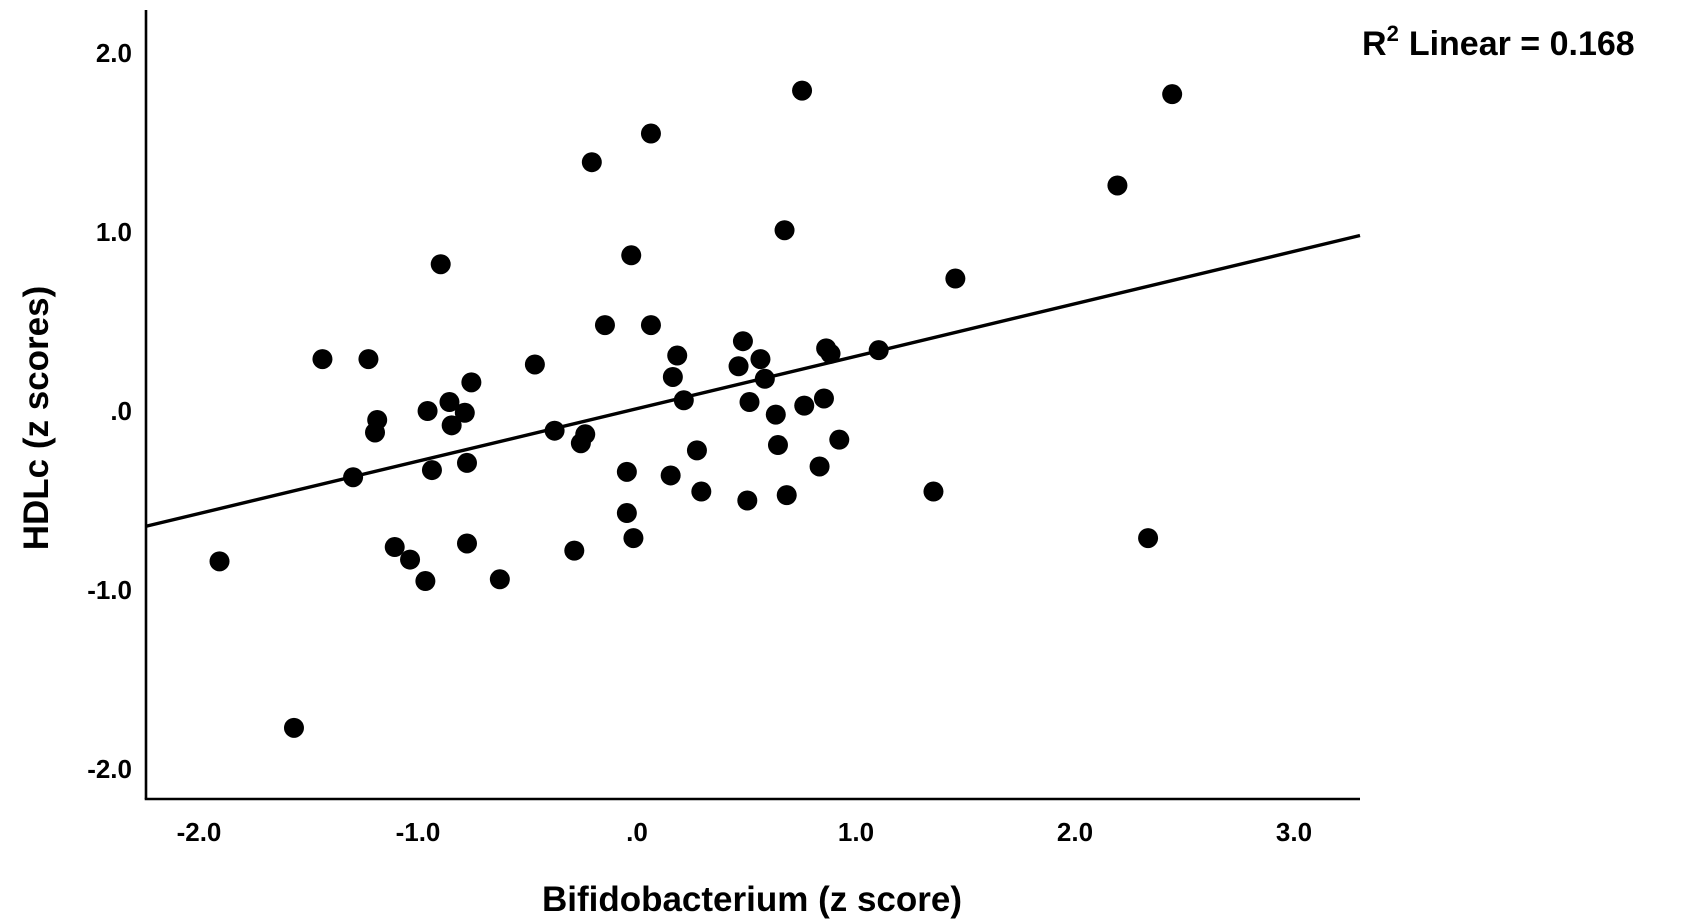  What do you see at coordinates (1522, 44) in the screenshot?
I see `r-squared-value: Linear = 0.168` at bounding box center [1522, 44].